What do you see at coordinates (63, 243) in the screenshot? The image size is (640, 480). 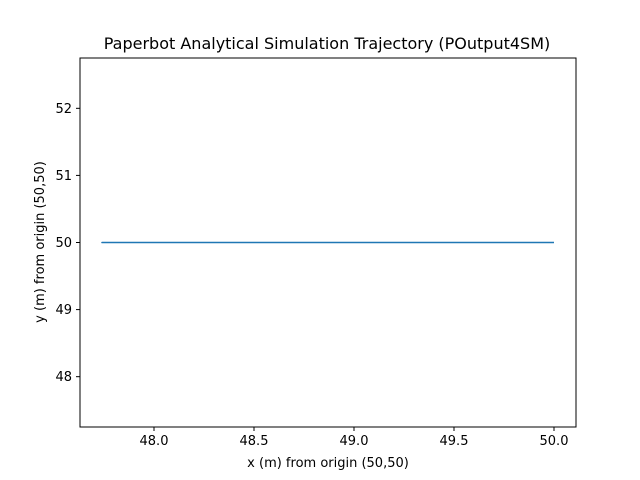 I see `y-tick-label: 50` at bounding box center [63, 243].